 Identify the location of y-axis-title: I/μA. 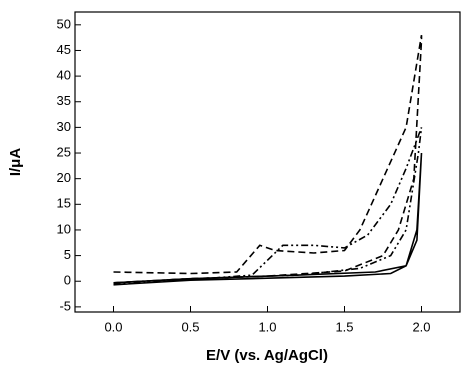
(15, 162).